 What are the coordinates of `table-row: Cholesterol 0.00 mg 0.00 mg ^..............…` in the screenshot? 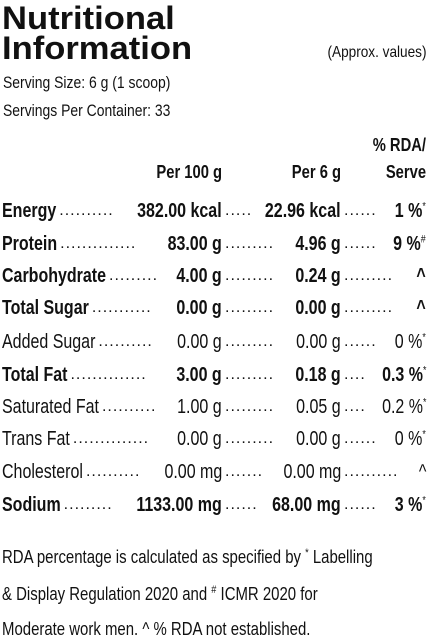 It's located at (217, 469).